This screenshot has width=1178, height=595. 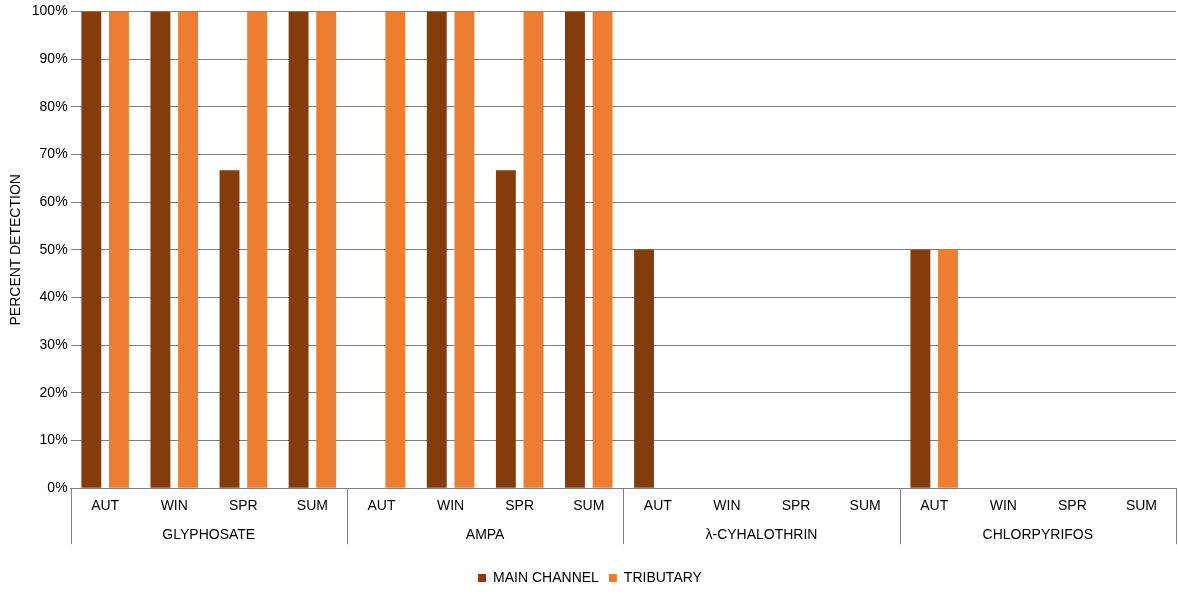 What do you see at coordinates (15, 250) in the screenshot?
I see `y-axis-title: PERCENT DETECTION` at bounding box center [15, 250].